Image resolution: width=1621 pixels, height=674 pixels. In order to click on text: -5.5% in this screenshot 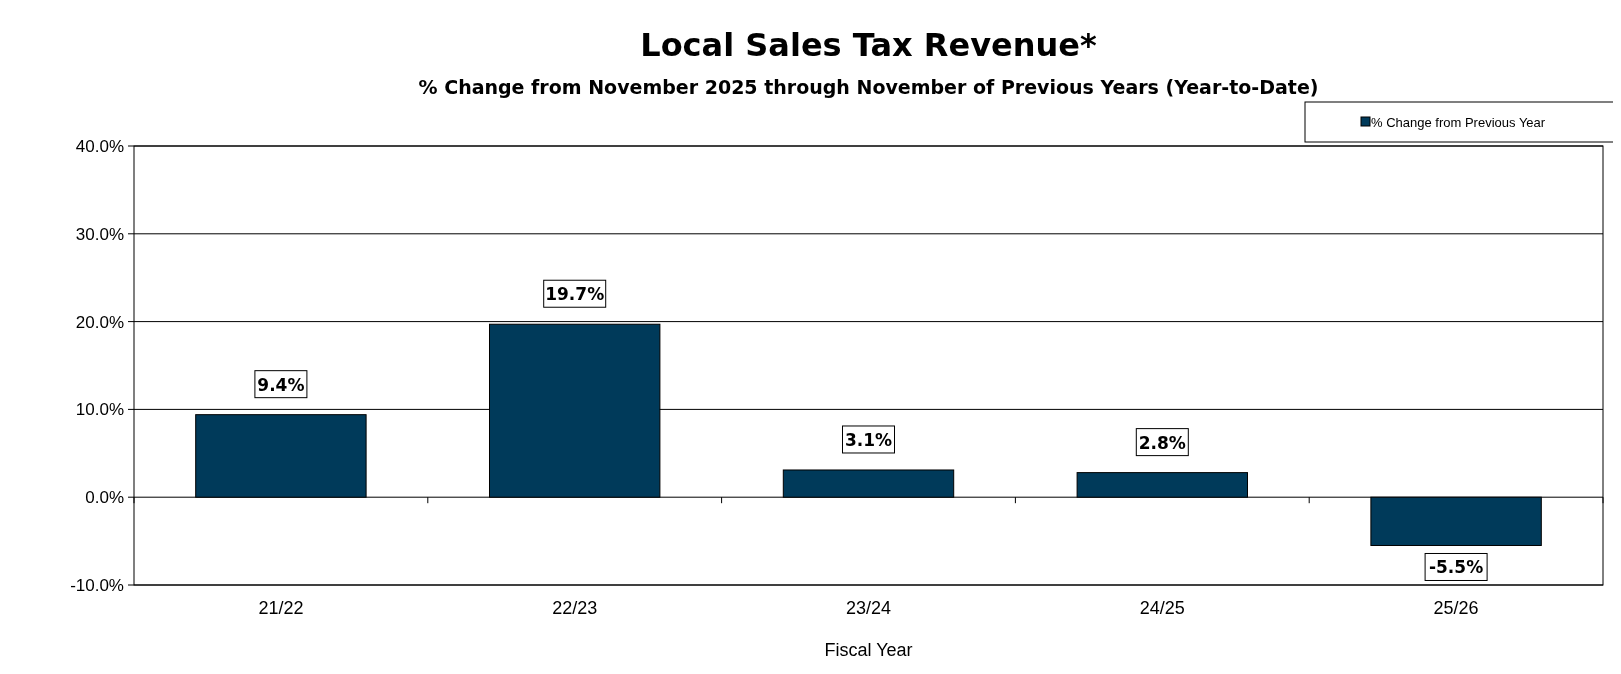, I will do `click(1456, 567)`.